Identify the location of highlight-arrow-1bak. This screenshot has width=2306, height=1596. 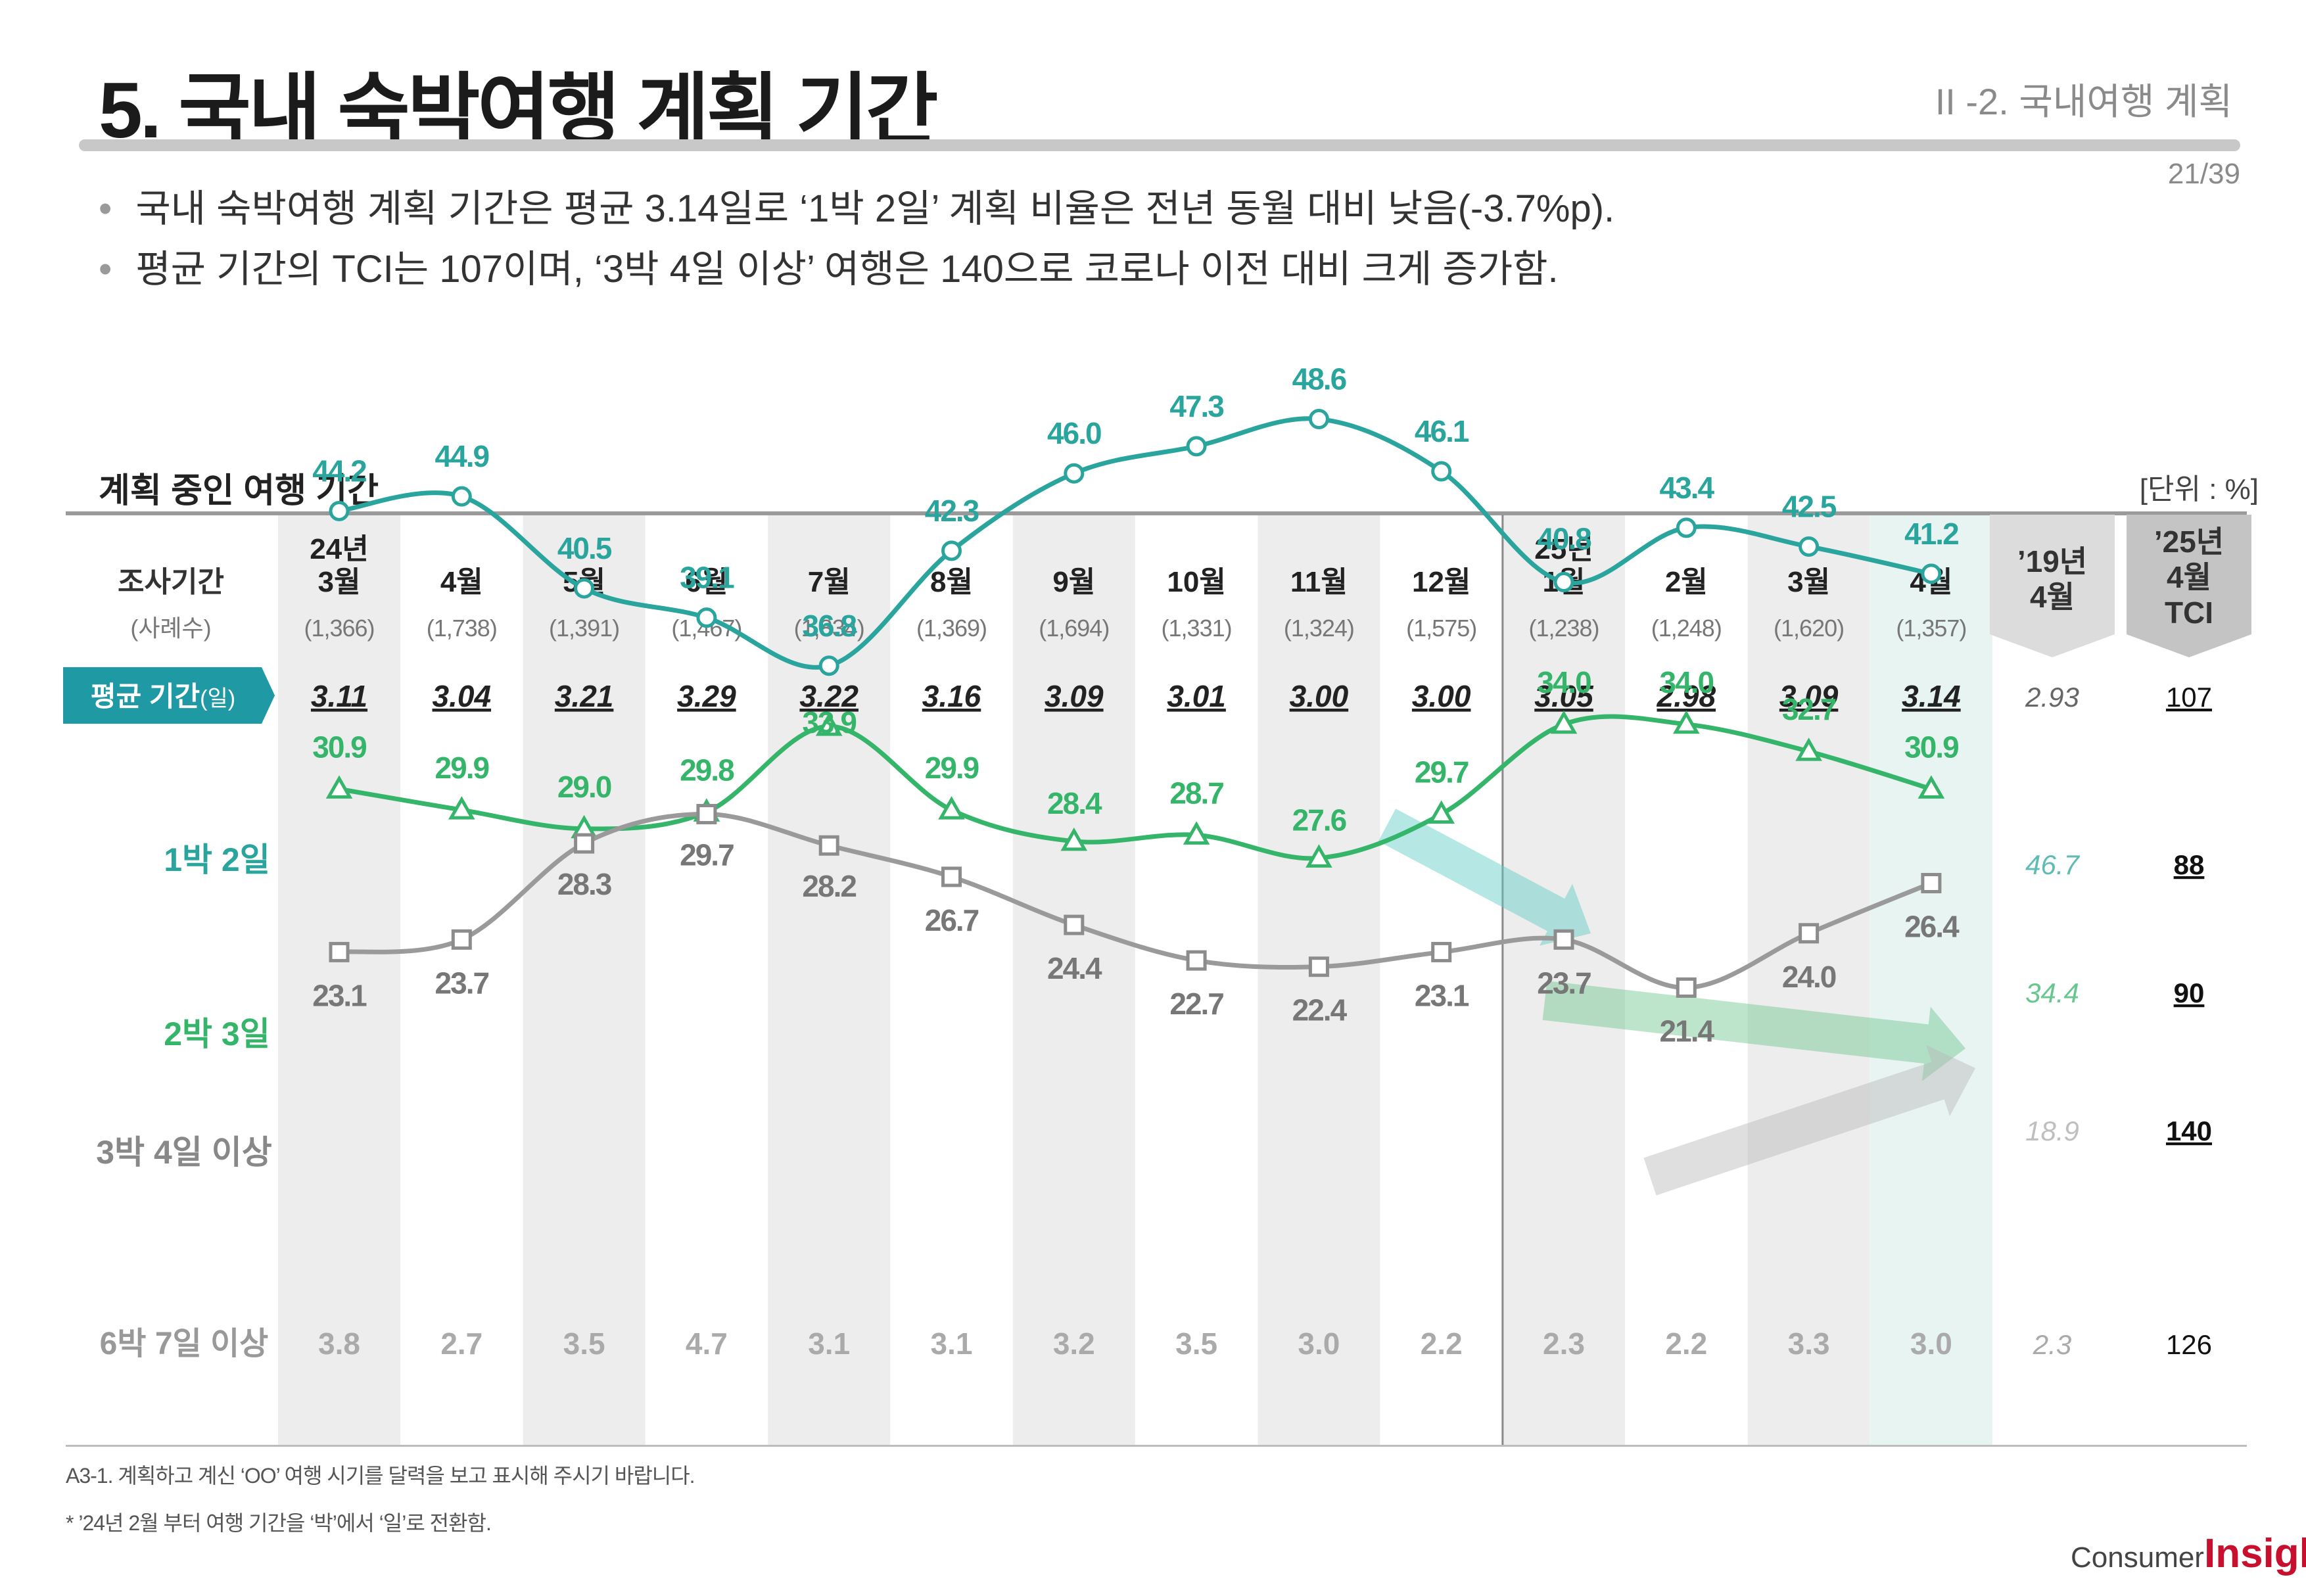
(1484, 877).